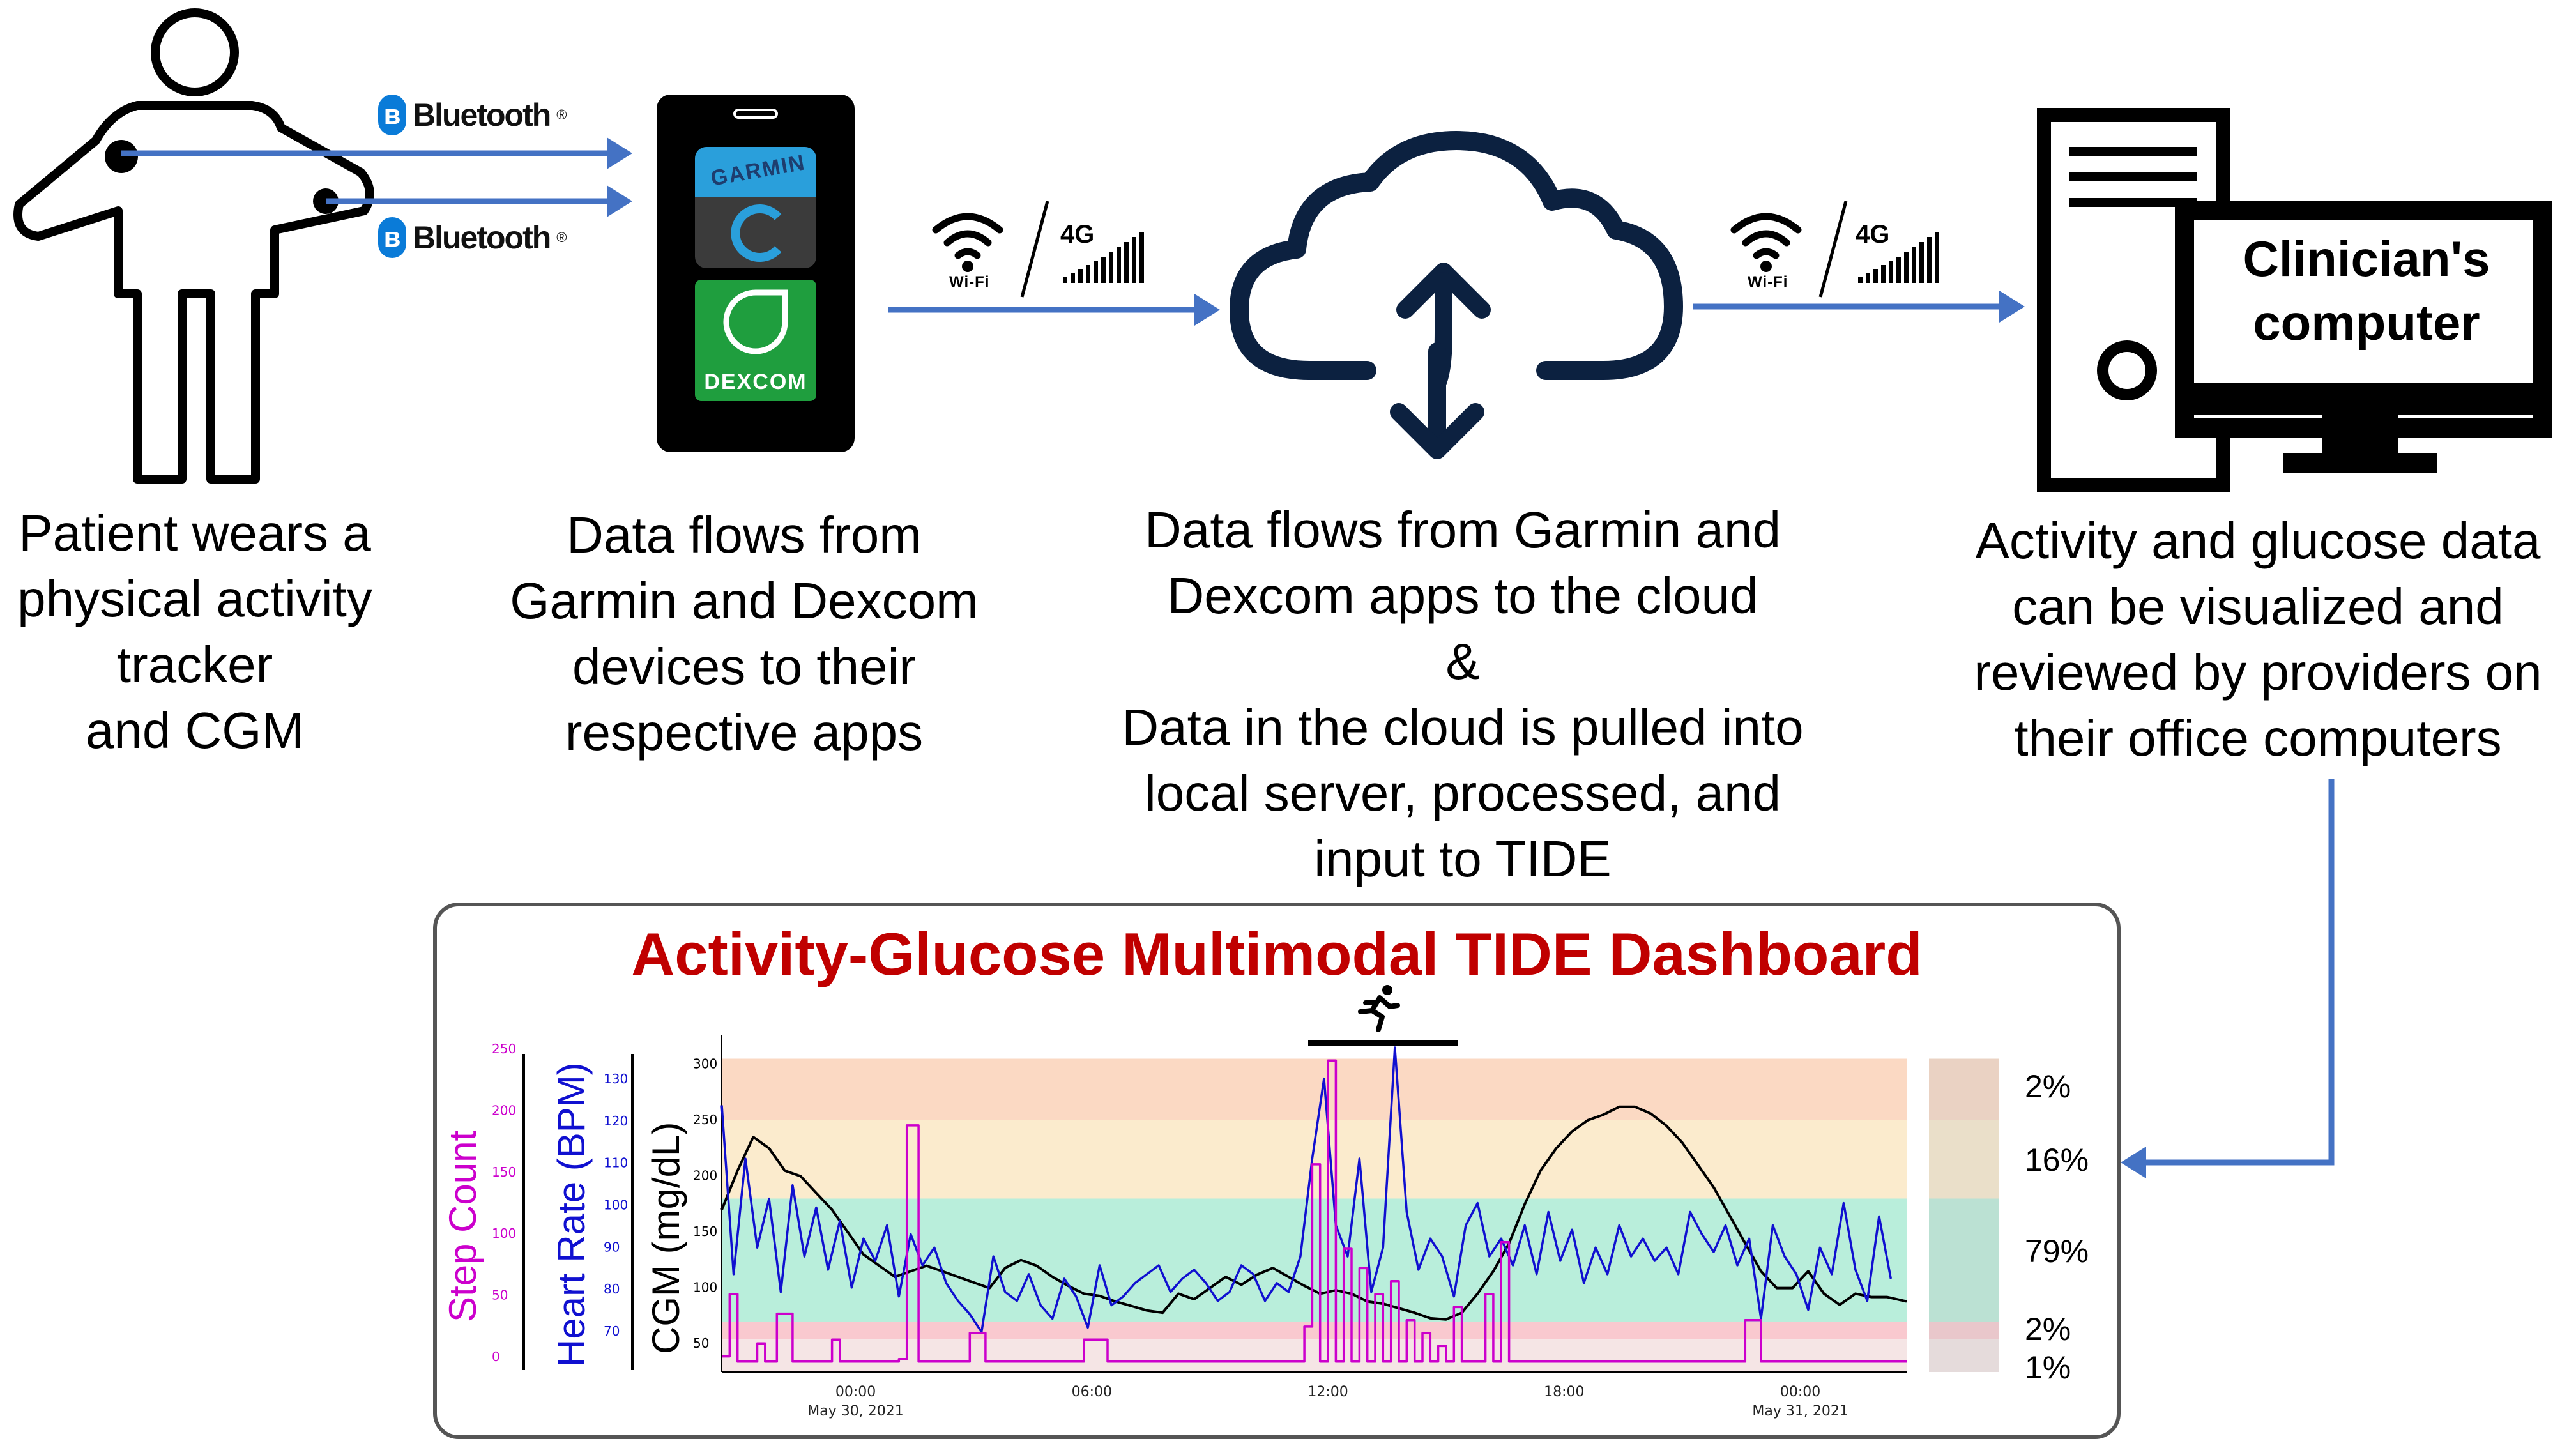 This screenshot has width=2576, height=1448. Describe the element at coordinates (504, 1048) in the screenshot. I see `step-tick-label: 250` at that location.